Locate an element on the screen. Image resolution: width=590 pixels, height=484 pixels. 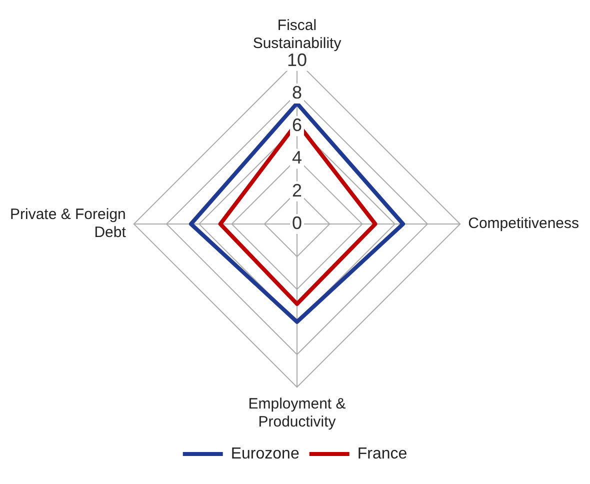
legend-label: France is located at coordinates (382, 453).